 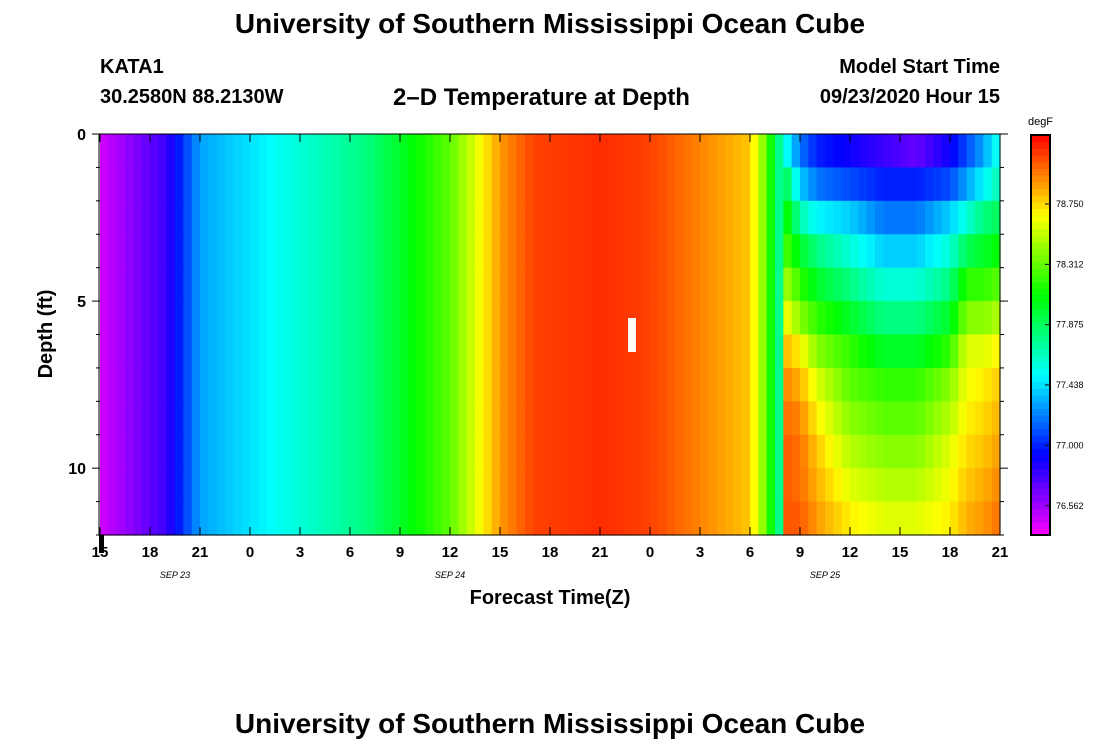 What do you see at coordinates (600, 552) in the screenshot?
I see `x-tick-label: 21` at bounding box center [600, 552].